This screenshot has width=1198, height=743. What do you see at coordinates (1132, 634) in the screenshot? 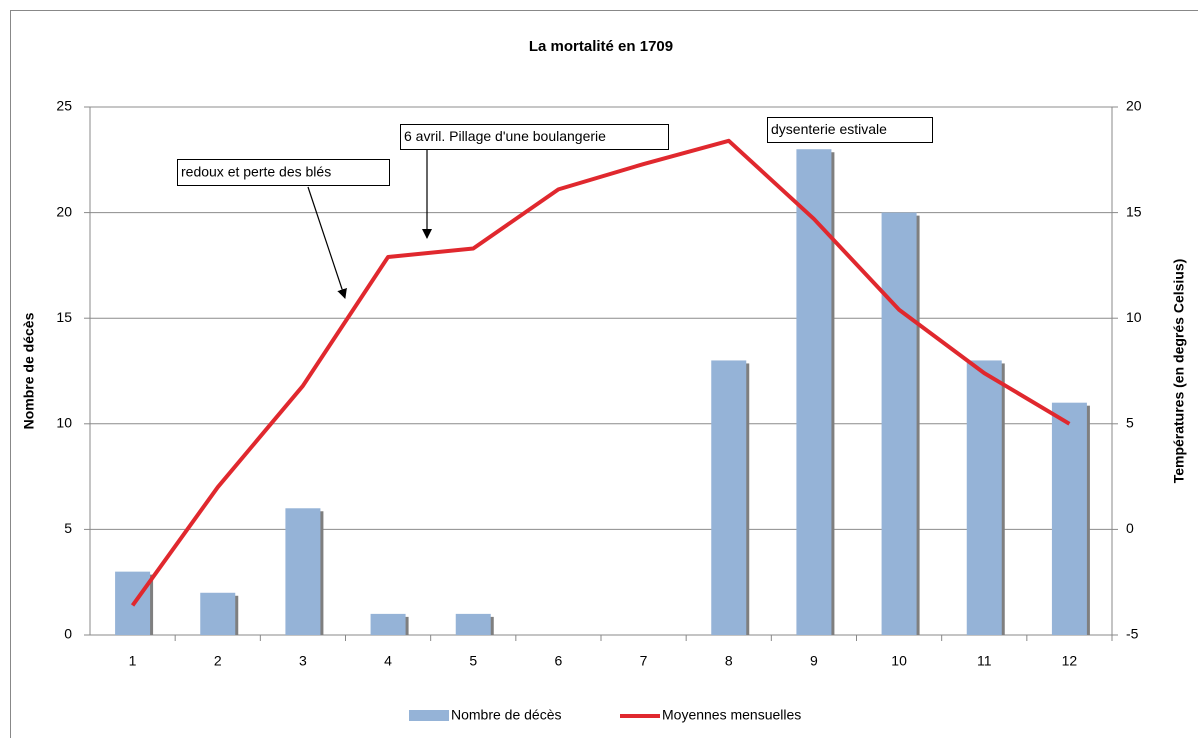
I see `y2-tick-label: -5` at bounding box center [1132, 634].